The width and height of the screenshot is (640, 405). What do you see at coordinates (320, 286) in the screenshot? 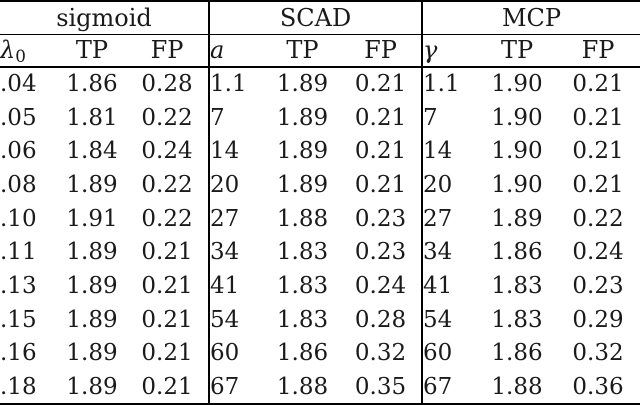
I see `table-row: .13 1.89 0.21 41 1.83 0.24 41 1.83 0.23` at bounding box center [320, 286].